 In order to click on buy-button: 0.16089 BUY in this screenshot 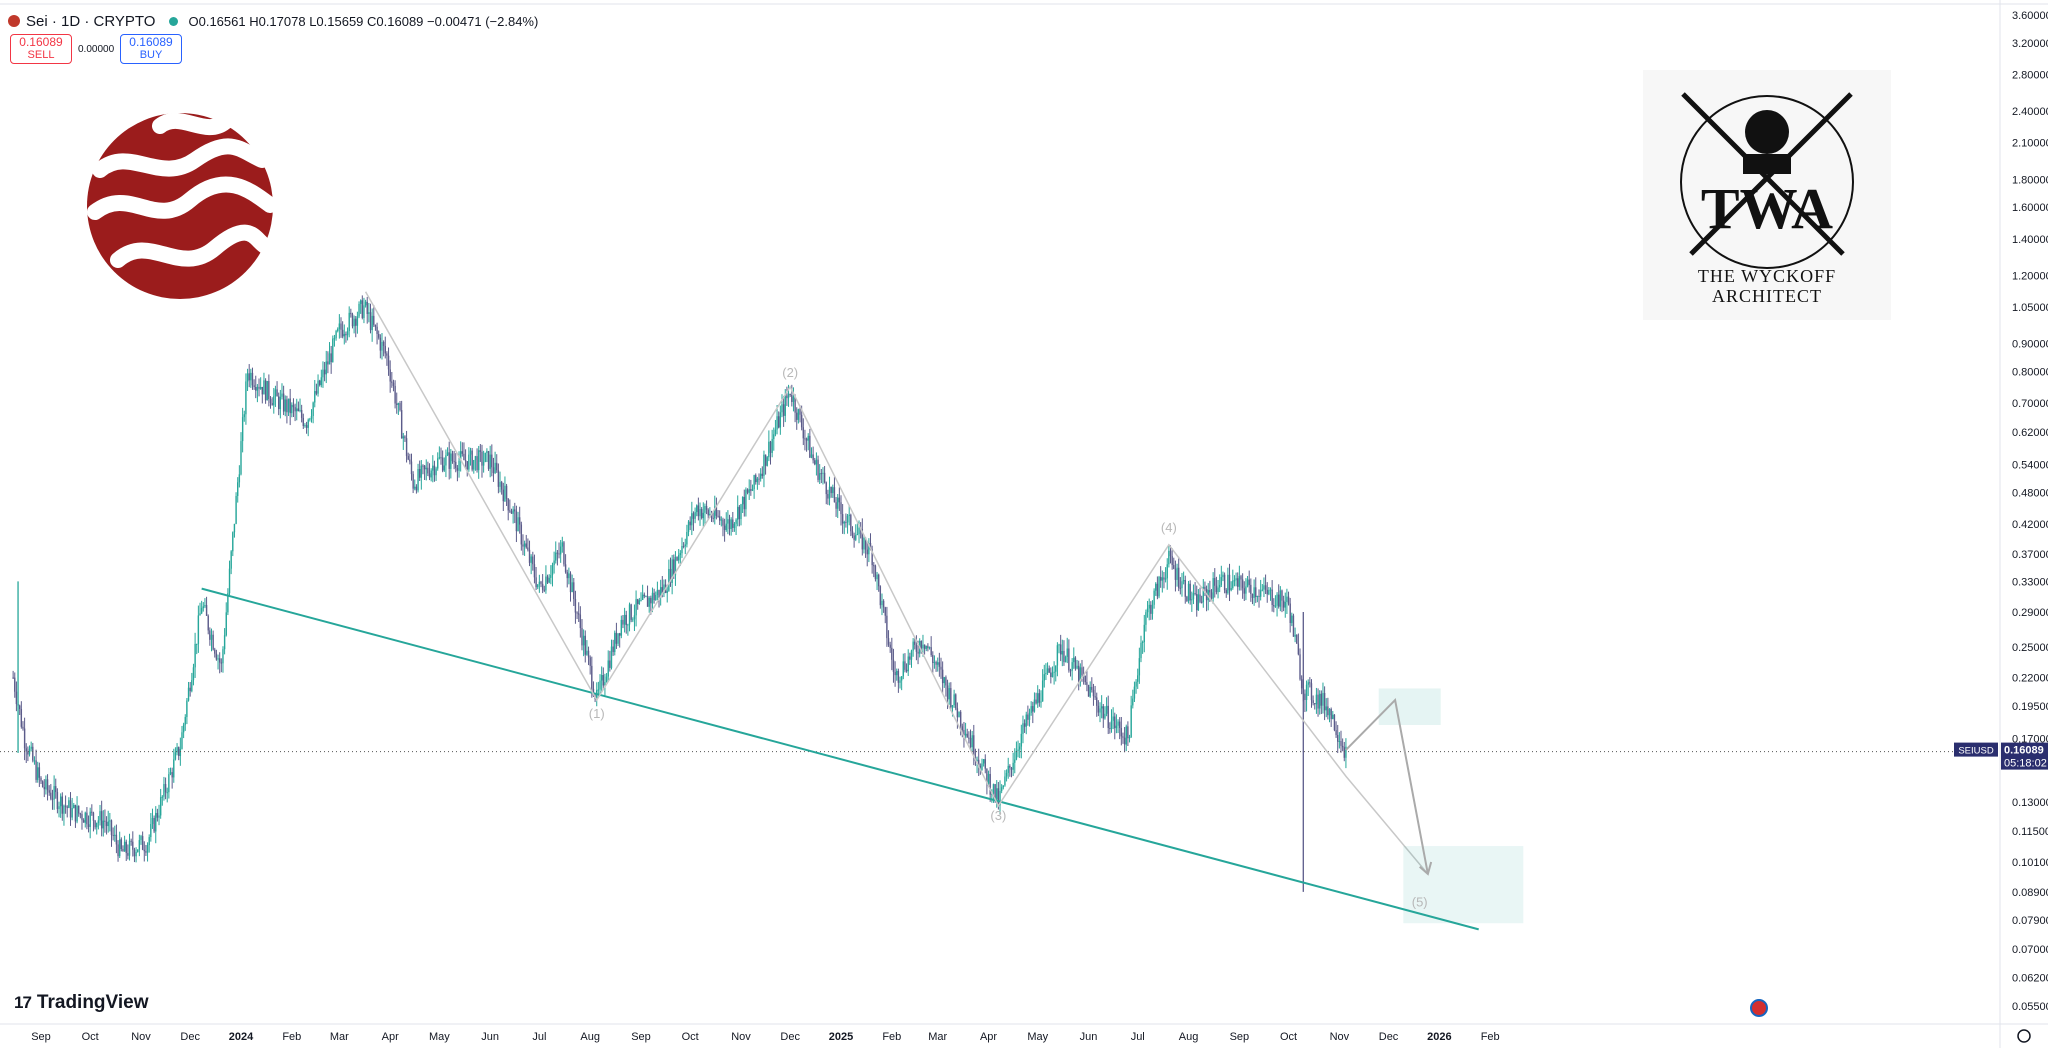, I will do `click(151, 49)`.